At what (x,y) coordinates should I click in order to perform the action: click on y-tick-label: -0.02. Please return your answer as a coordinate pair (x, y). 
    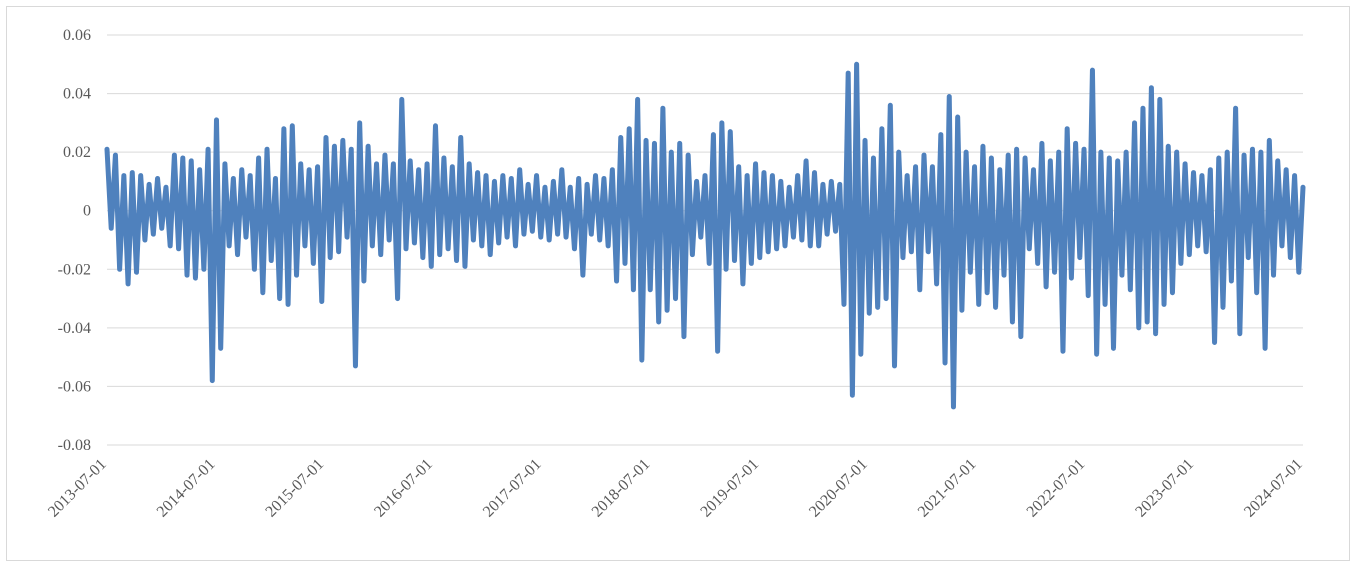
    Looking at the image, I should click on (74, 269).